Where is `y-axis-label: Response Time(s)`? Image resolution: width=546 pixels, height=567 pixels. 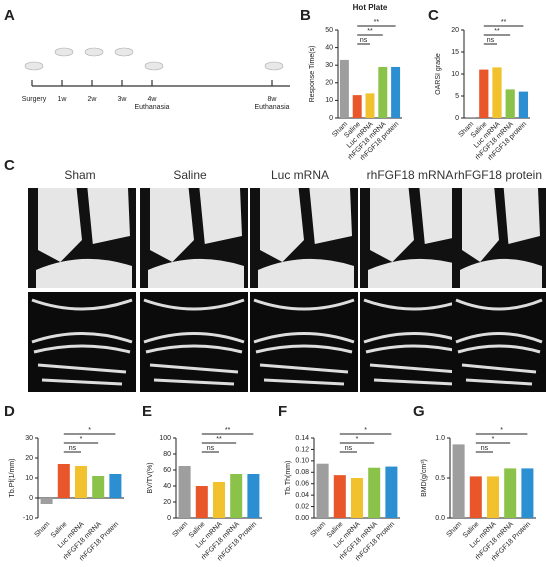
y-axis-label: Response Time(s) is located at coordinates (312, 74).